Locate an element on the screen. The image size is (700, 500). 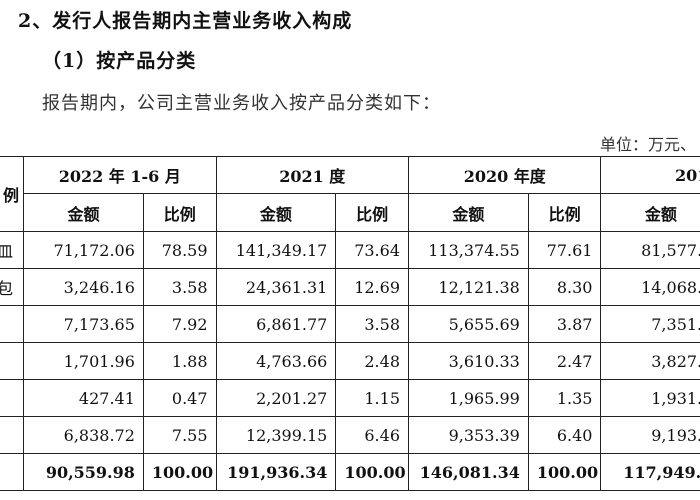
ratio-cell: 78.59 is located at coordinates (179, 250).